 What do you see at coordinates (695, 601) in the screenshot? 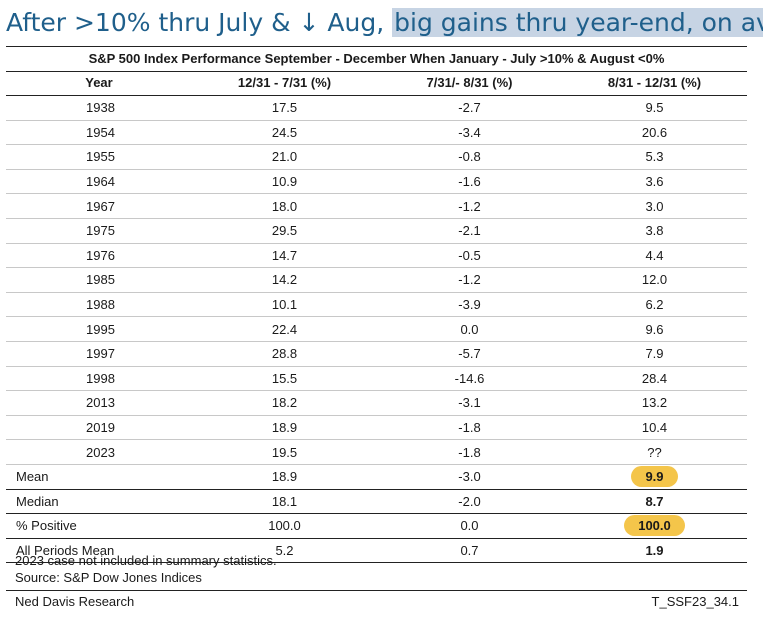
I see `footer-code: T_SSF23_34.1` at bounding box center [695, 601].